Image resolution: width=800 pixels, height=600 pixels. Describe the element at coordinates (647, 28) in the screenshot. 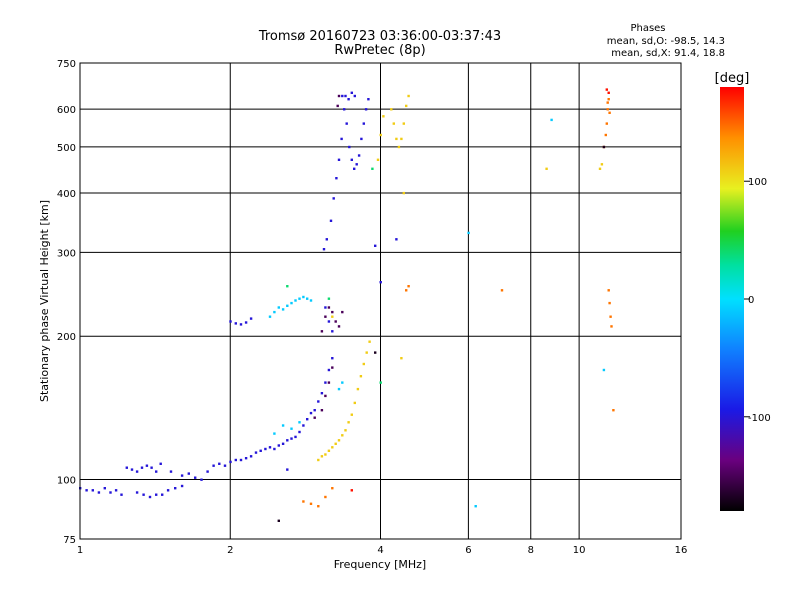

I see `stats-header: Phases` at that location.